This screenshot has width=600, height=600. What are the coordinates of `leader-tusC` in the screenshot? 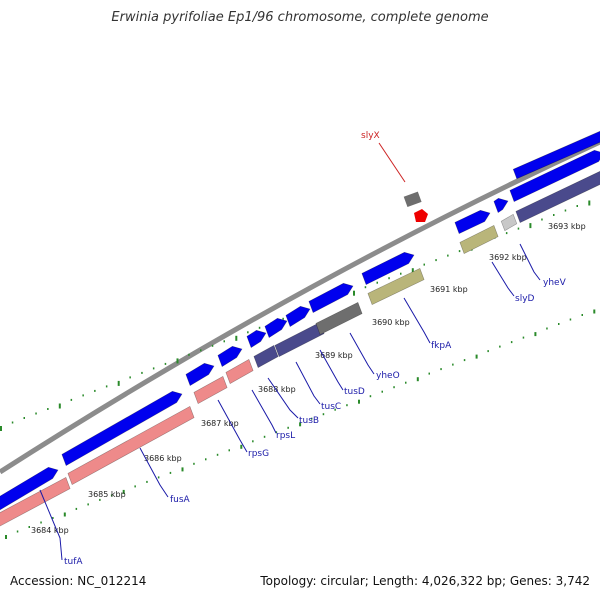 It's located at (308, 383).